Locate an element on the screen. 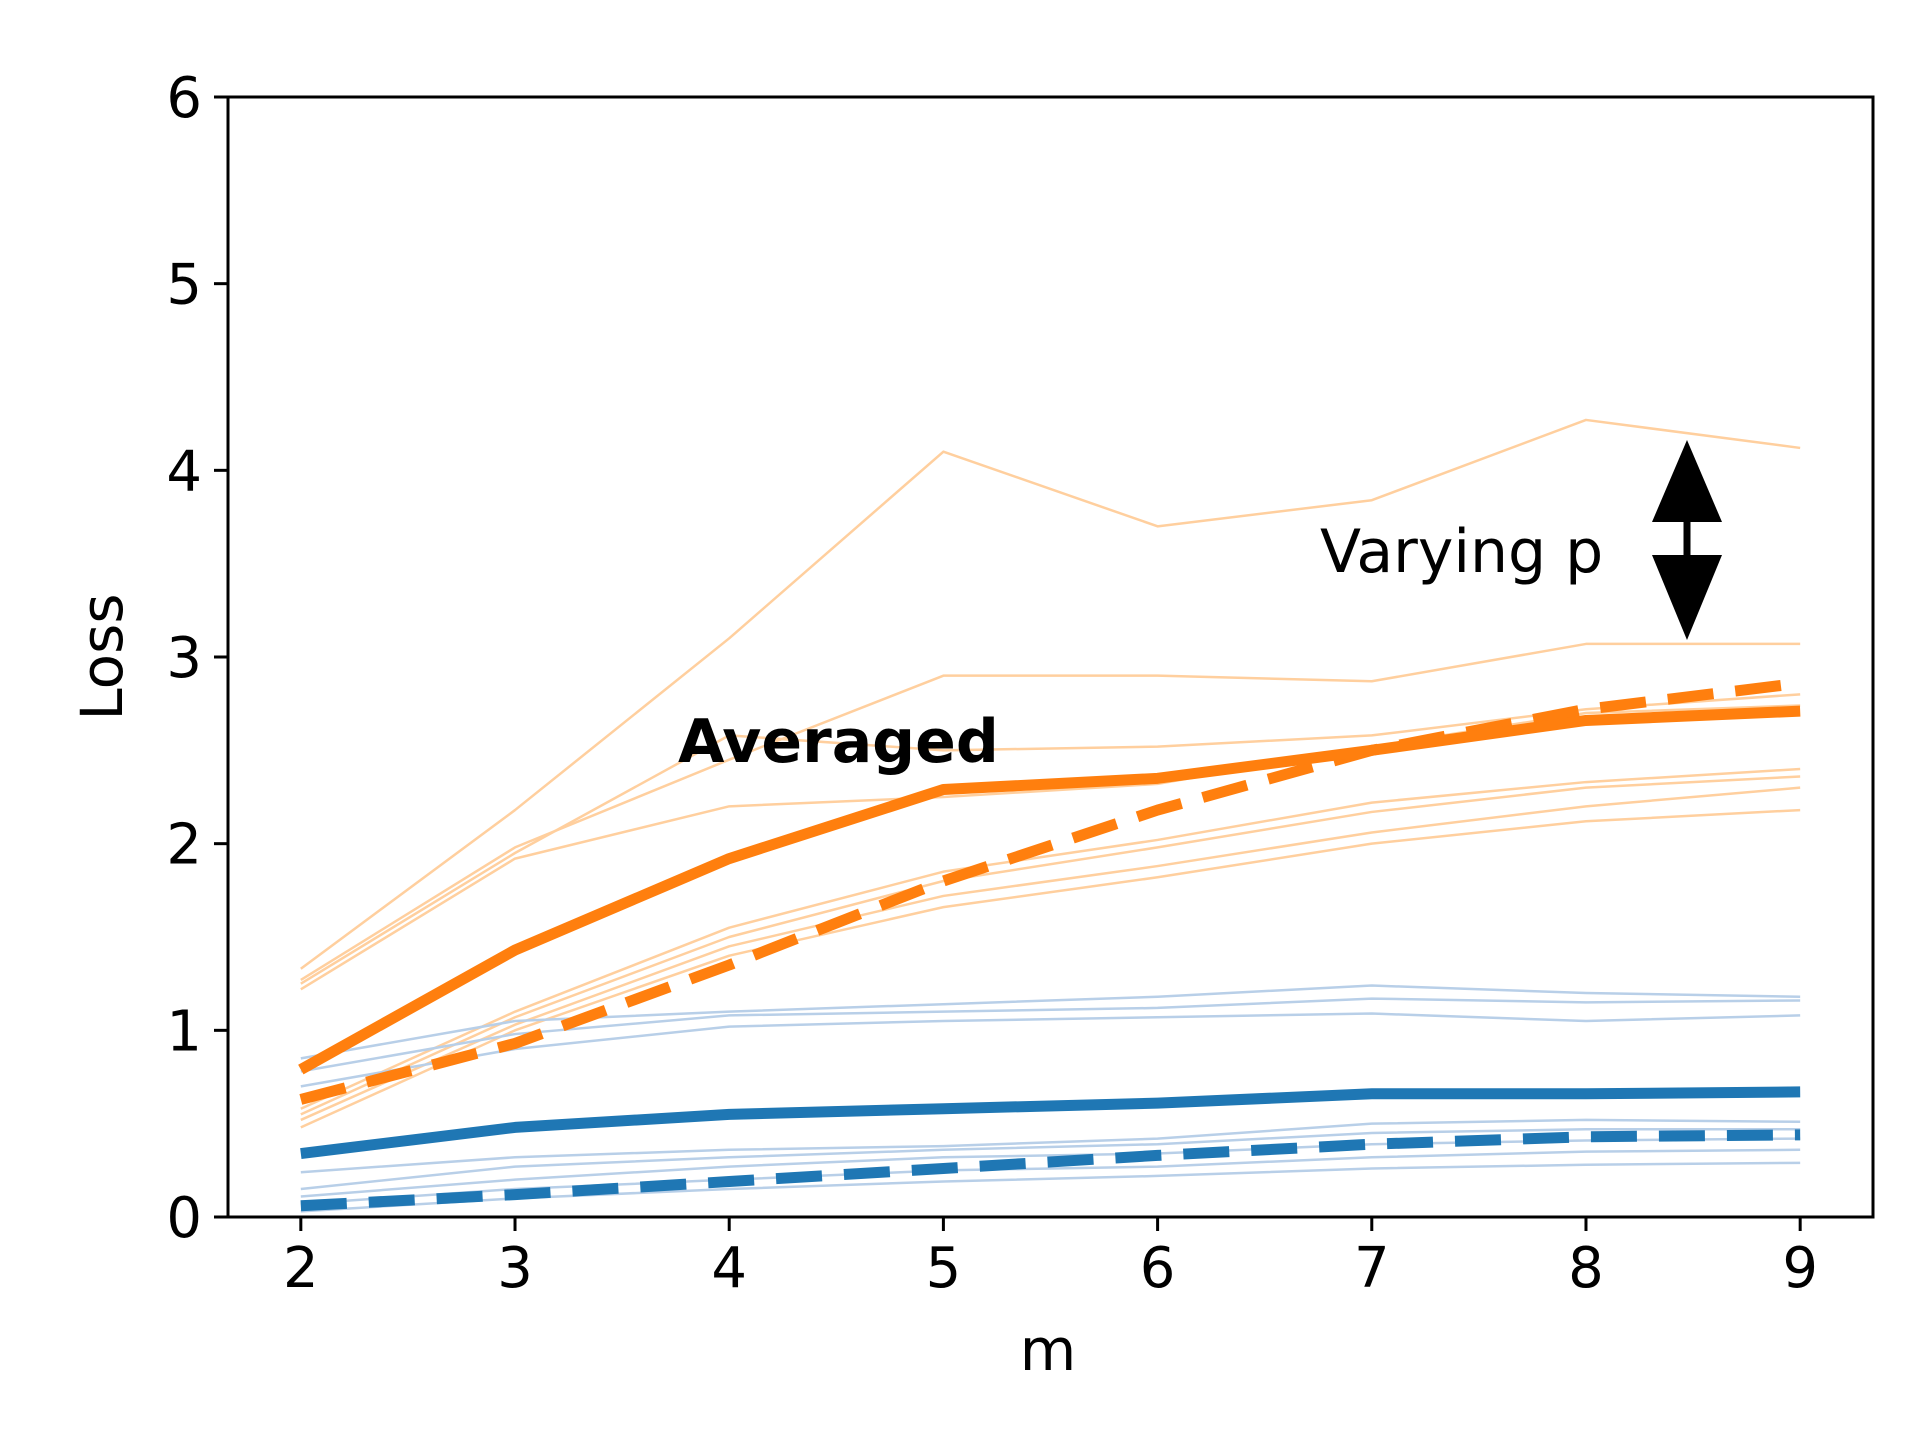  y-tick-label: 6 is located at coordinates (184, 98).